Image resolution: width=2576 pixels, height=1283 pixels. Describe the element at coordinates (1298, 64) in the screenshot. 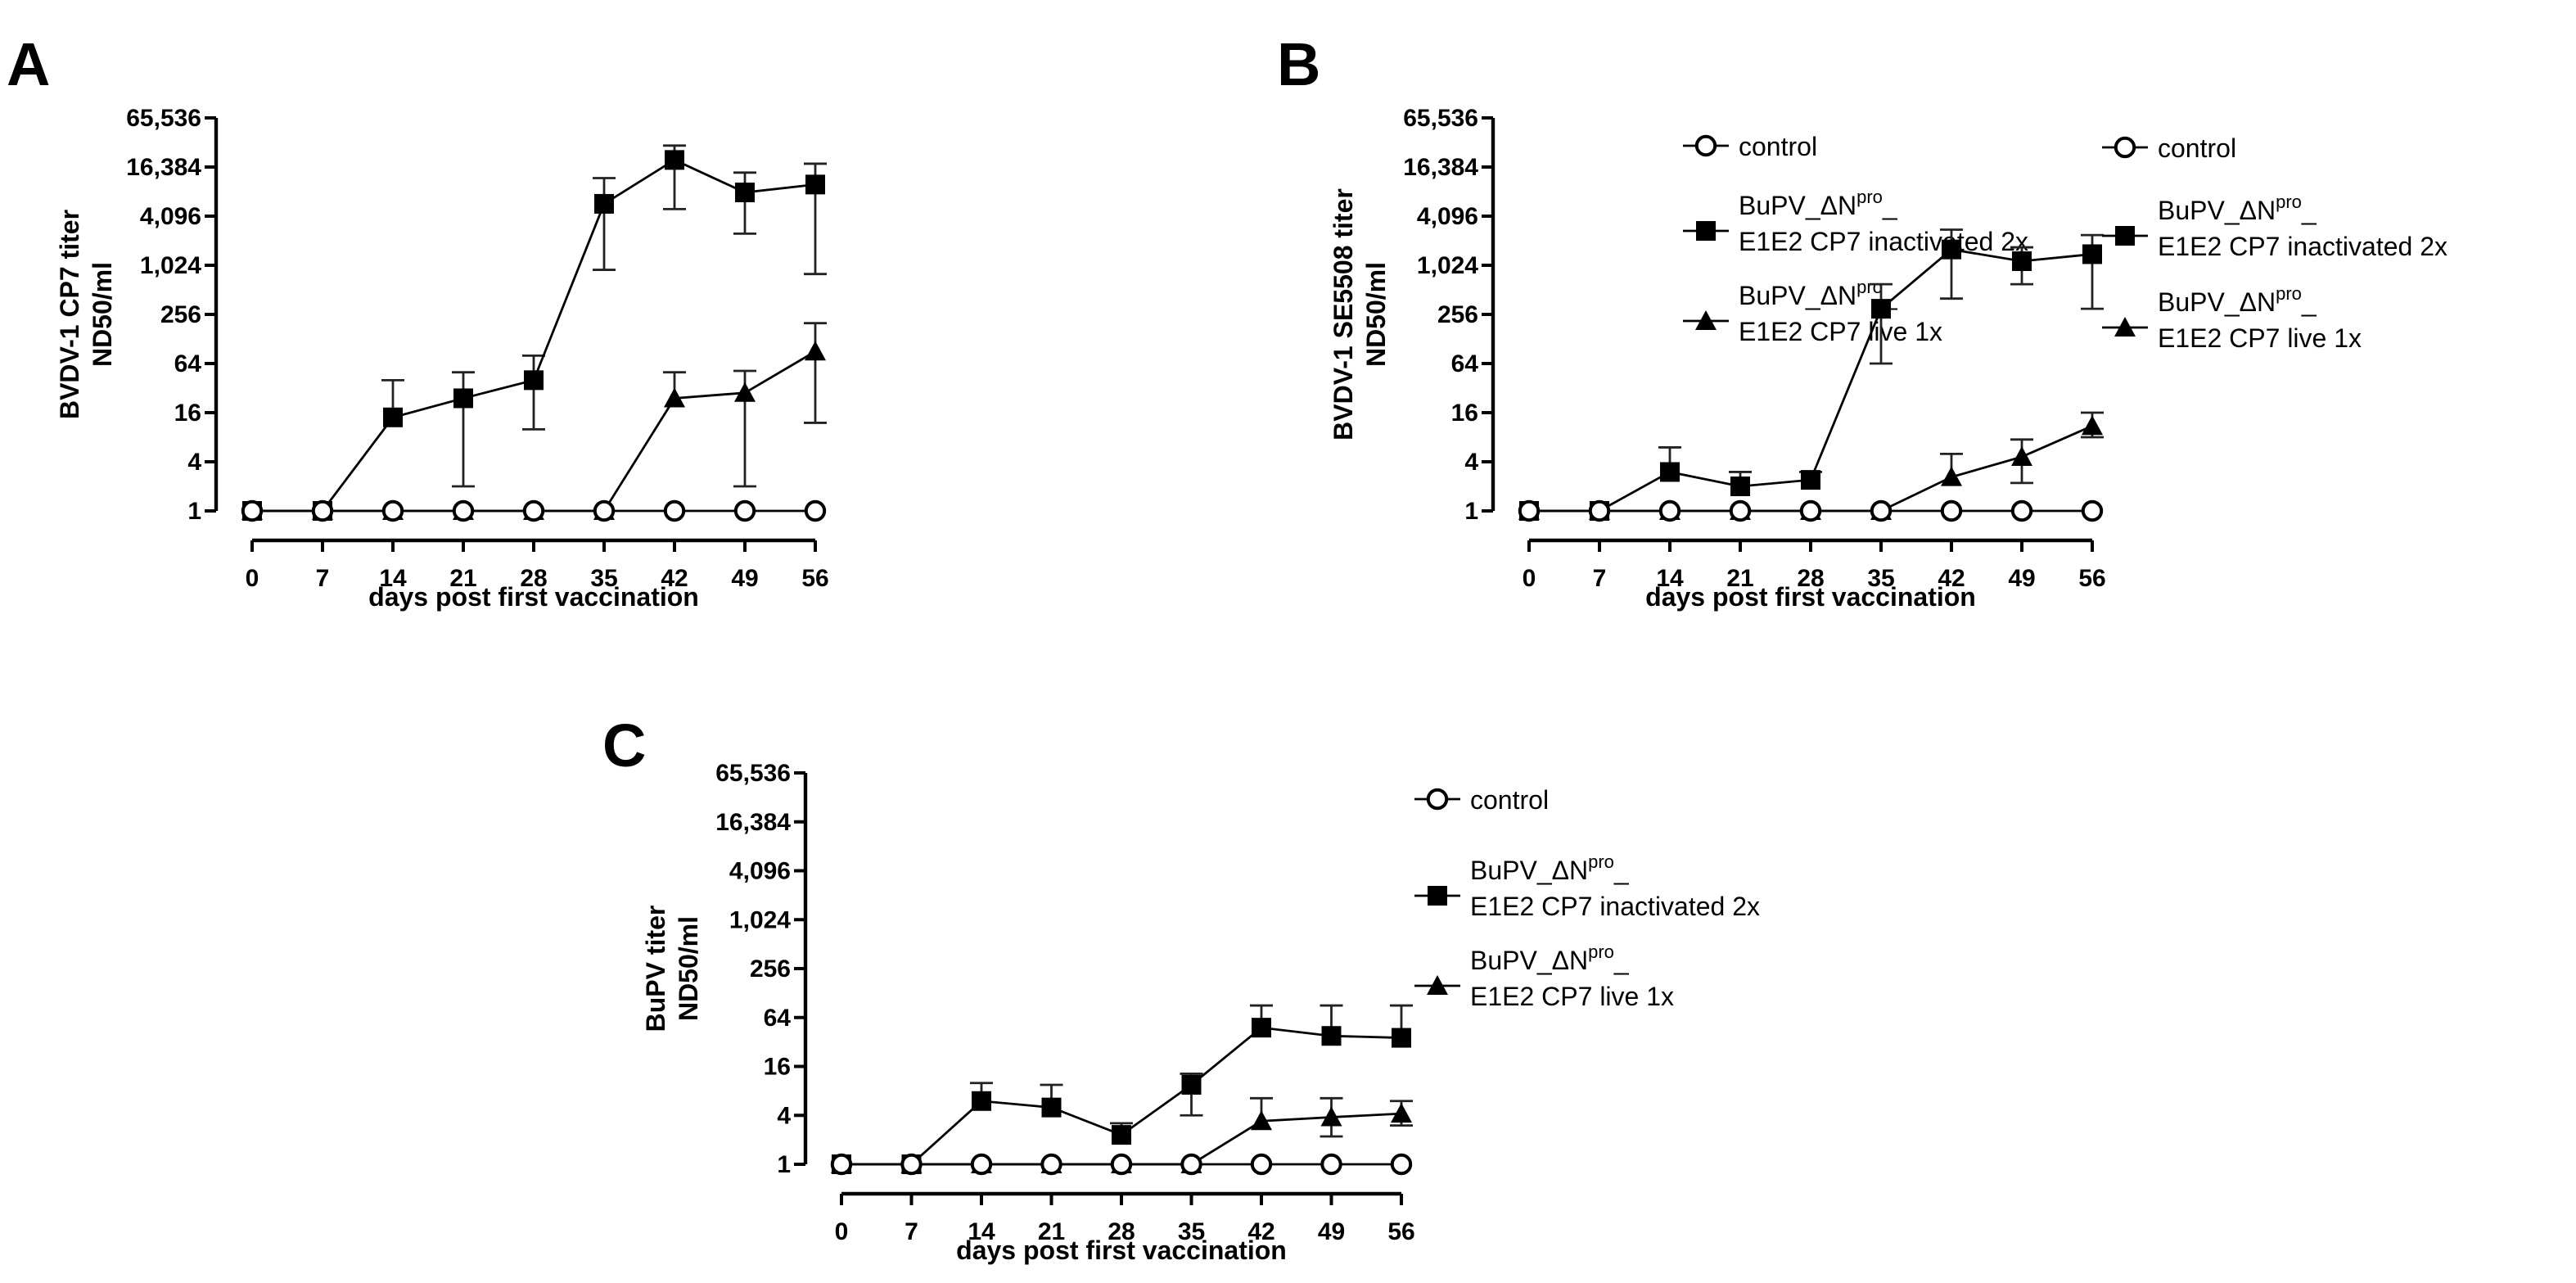

I see `panel-letter: B` at that location.